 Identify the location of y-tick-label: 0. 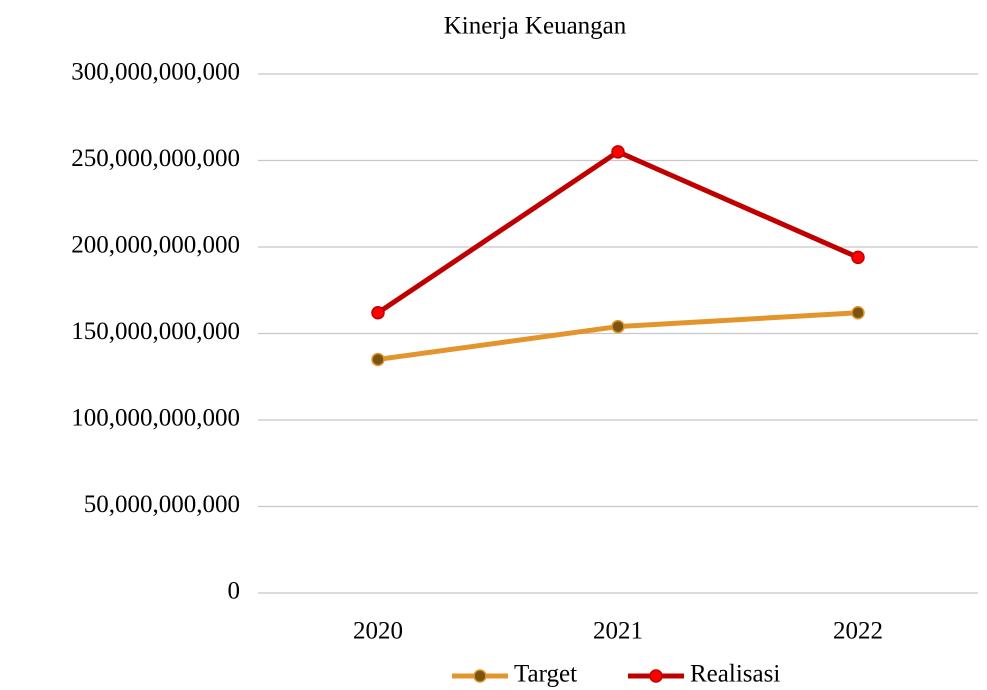
(234, 591).